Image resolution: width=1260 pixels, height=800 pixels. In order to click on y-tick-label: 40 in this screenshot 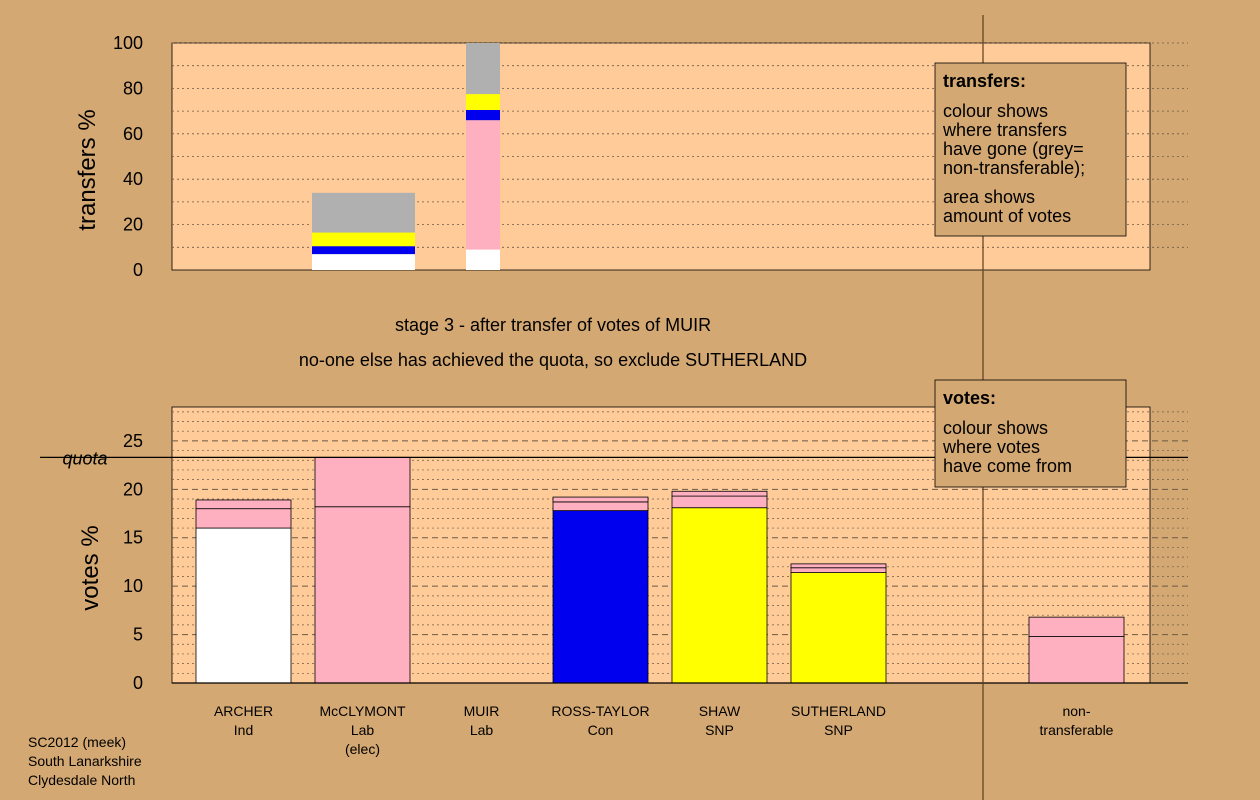, I will do `click(133, 179)`.